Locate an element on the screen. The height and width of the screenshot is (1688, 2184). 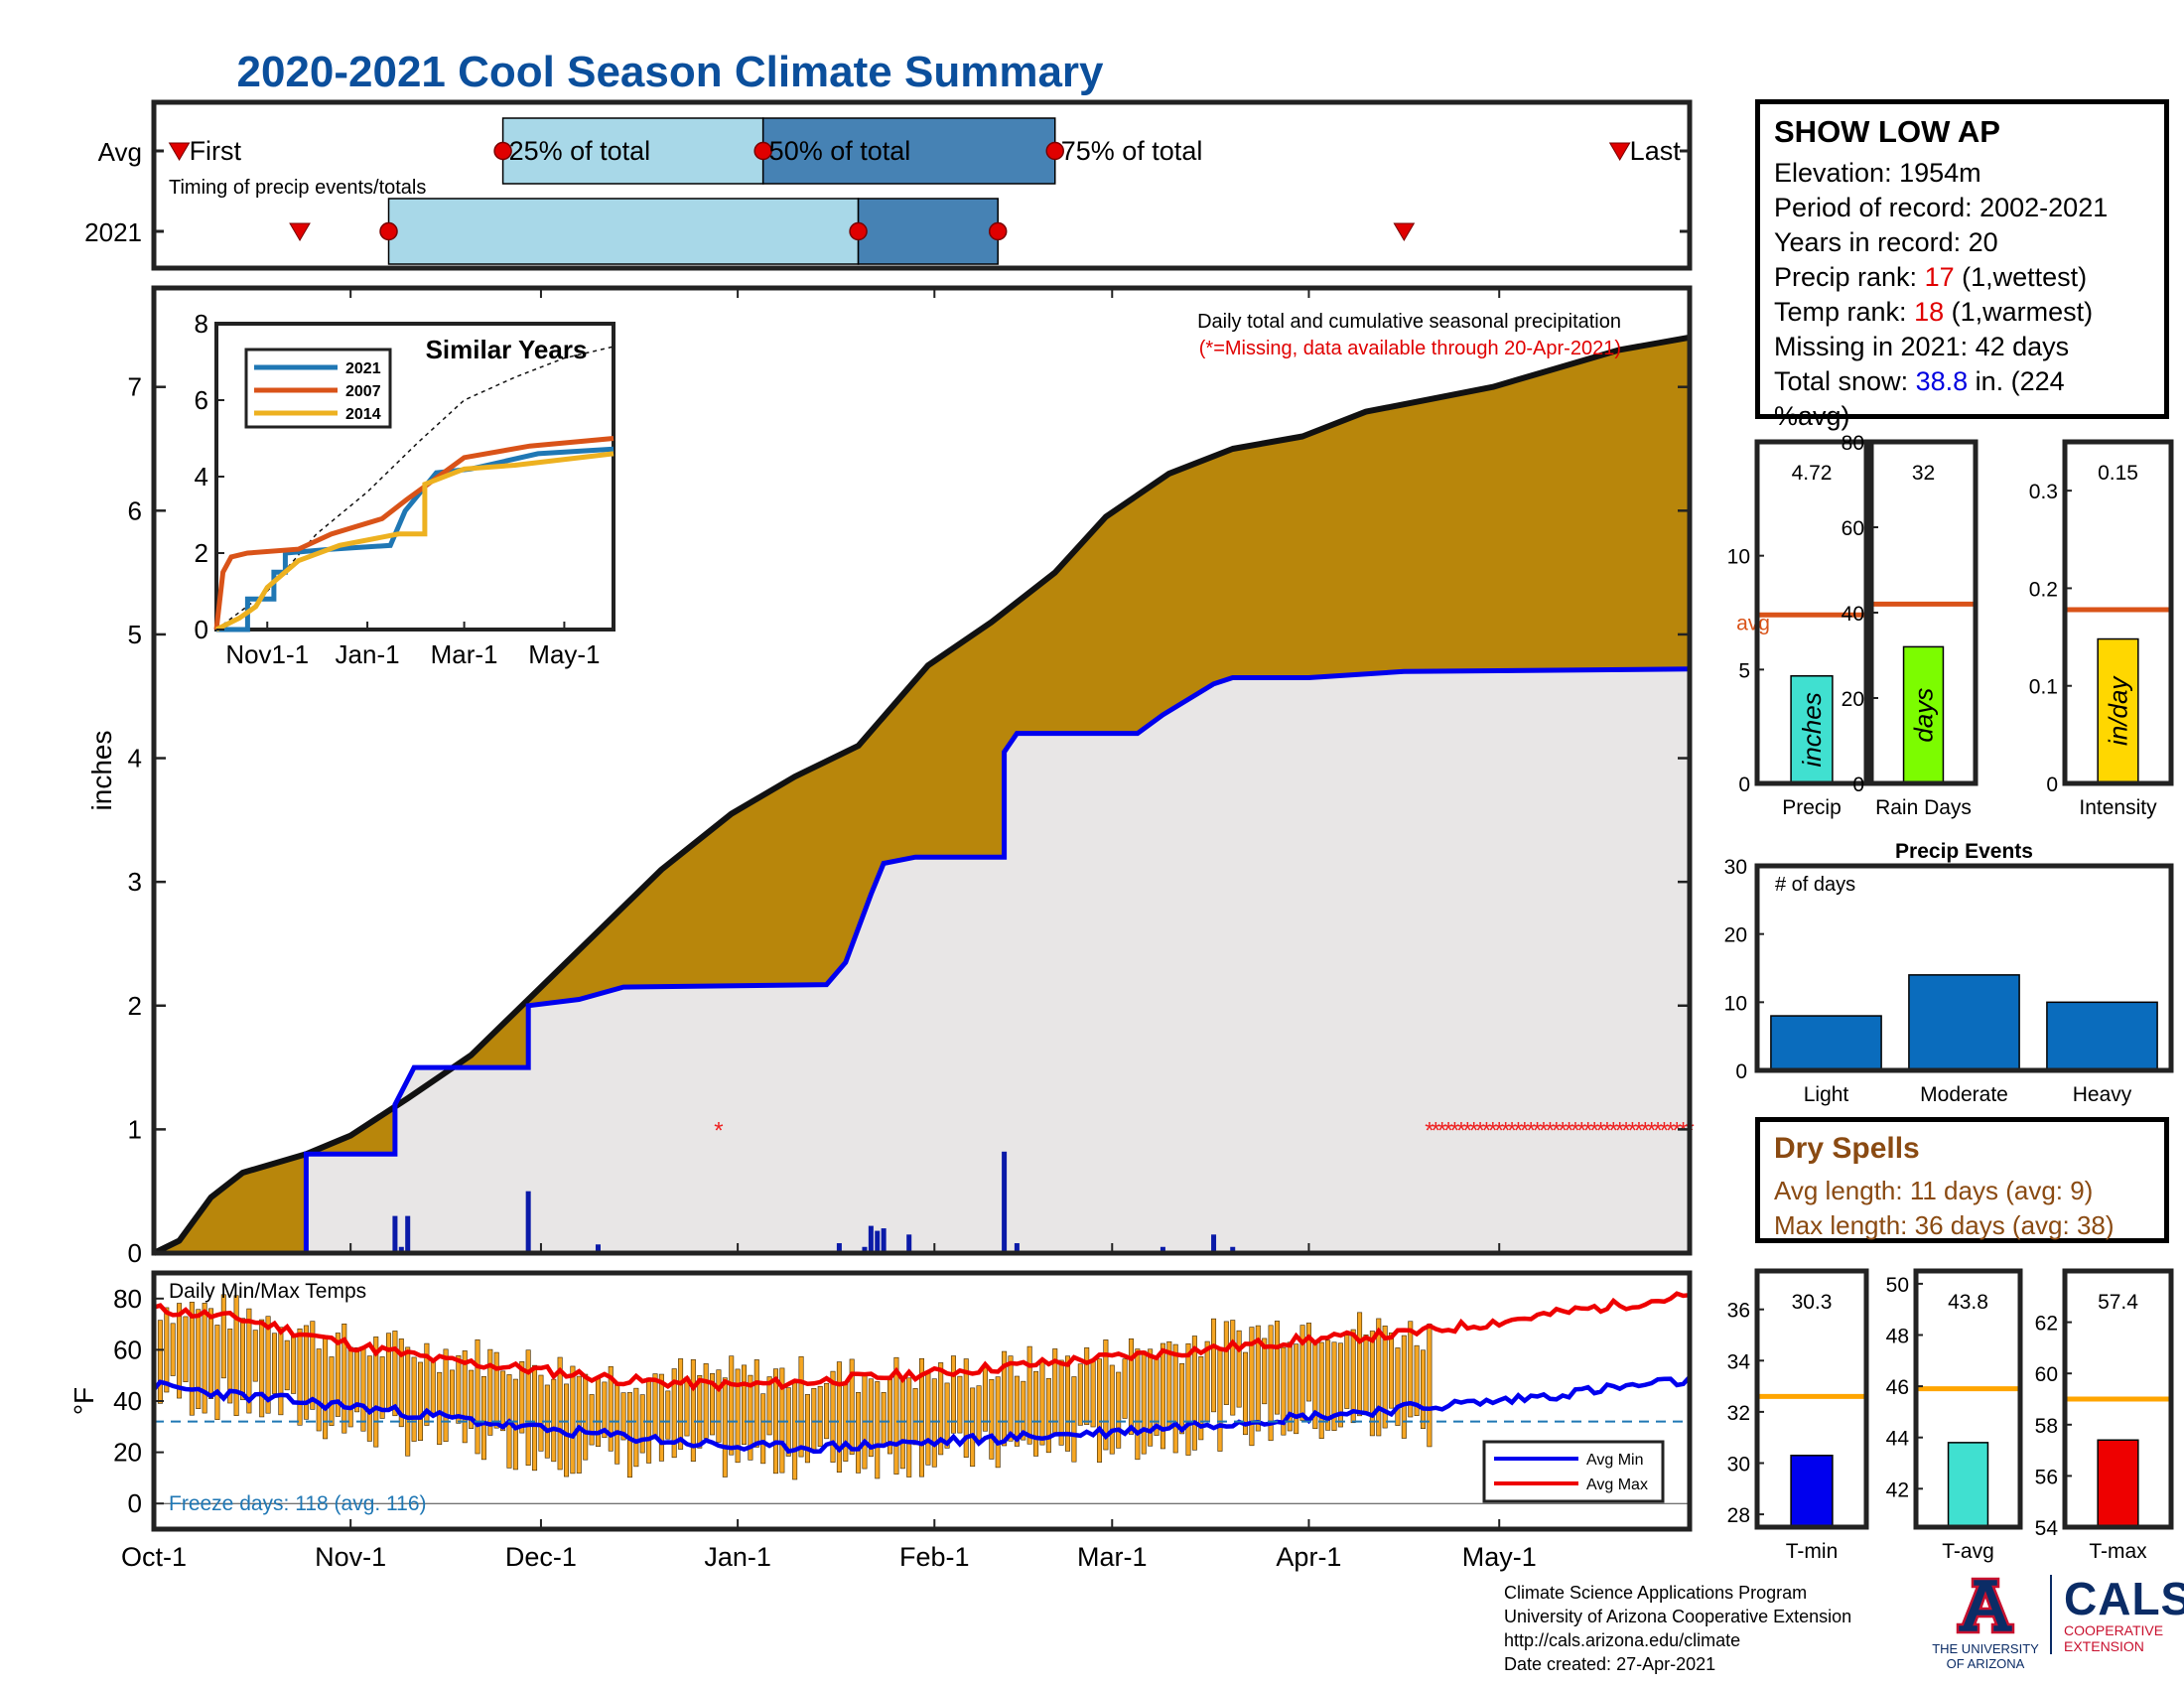
precip-summary-category-label: Rain Days is located at coordinates (1923, 807).